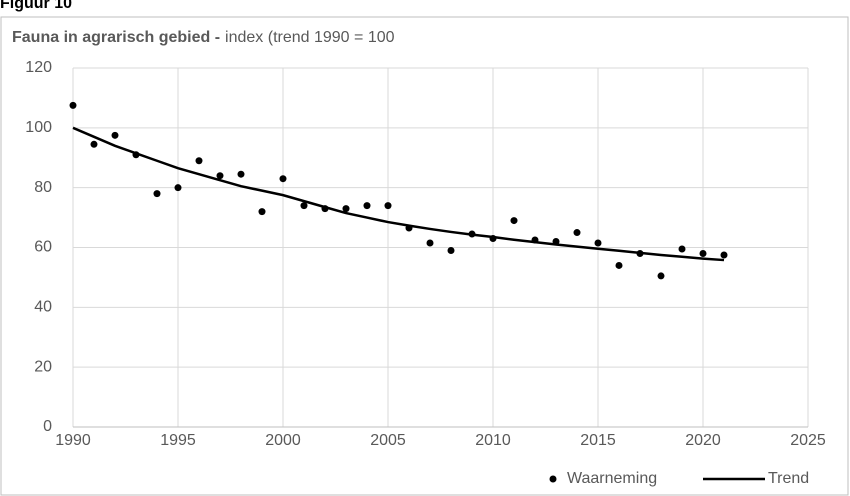  I want to click on y-tick-label: 40, so click(43, 307).